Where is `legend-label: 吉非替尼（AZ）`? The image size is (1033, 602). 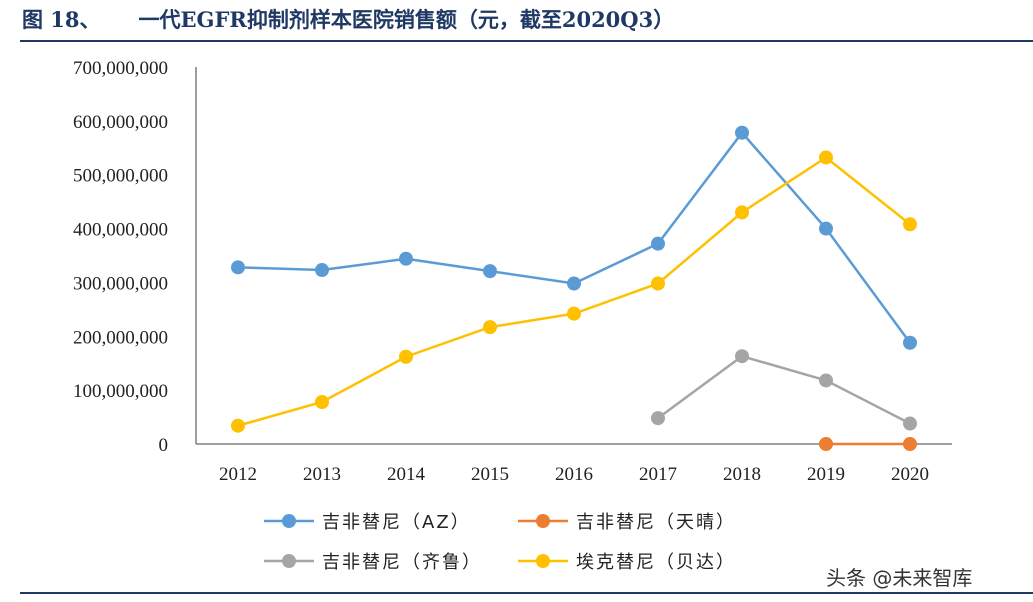 legend-label: 吉非替尼（AZ） is located at coordinates (396, 522).